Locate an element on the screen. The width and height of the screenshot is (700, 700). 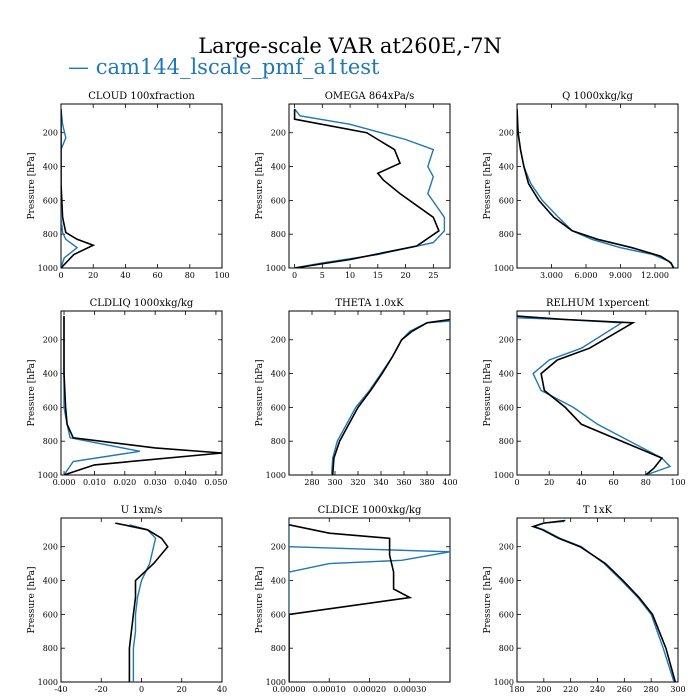
x-tick-label: 0.00020 is located at coordinates (369, 689).